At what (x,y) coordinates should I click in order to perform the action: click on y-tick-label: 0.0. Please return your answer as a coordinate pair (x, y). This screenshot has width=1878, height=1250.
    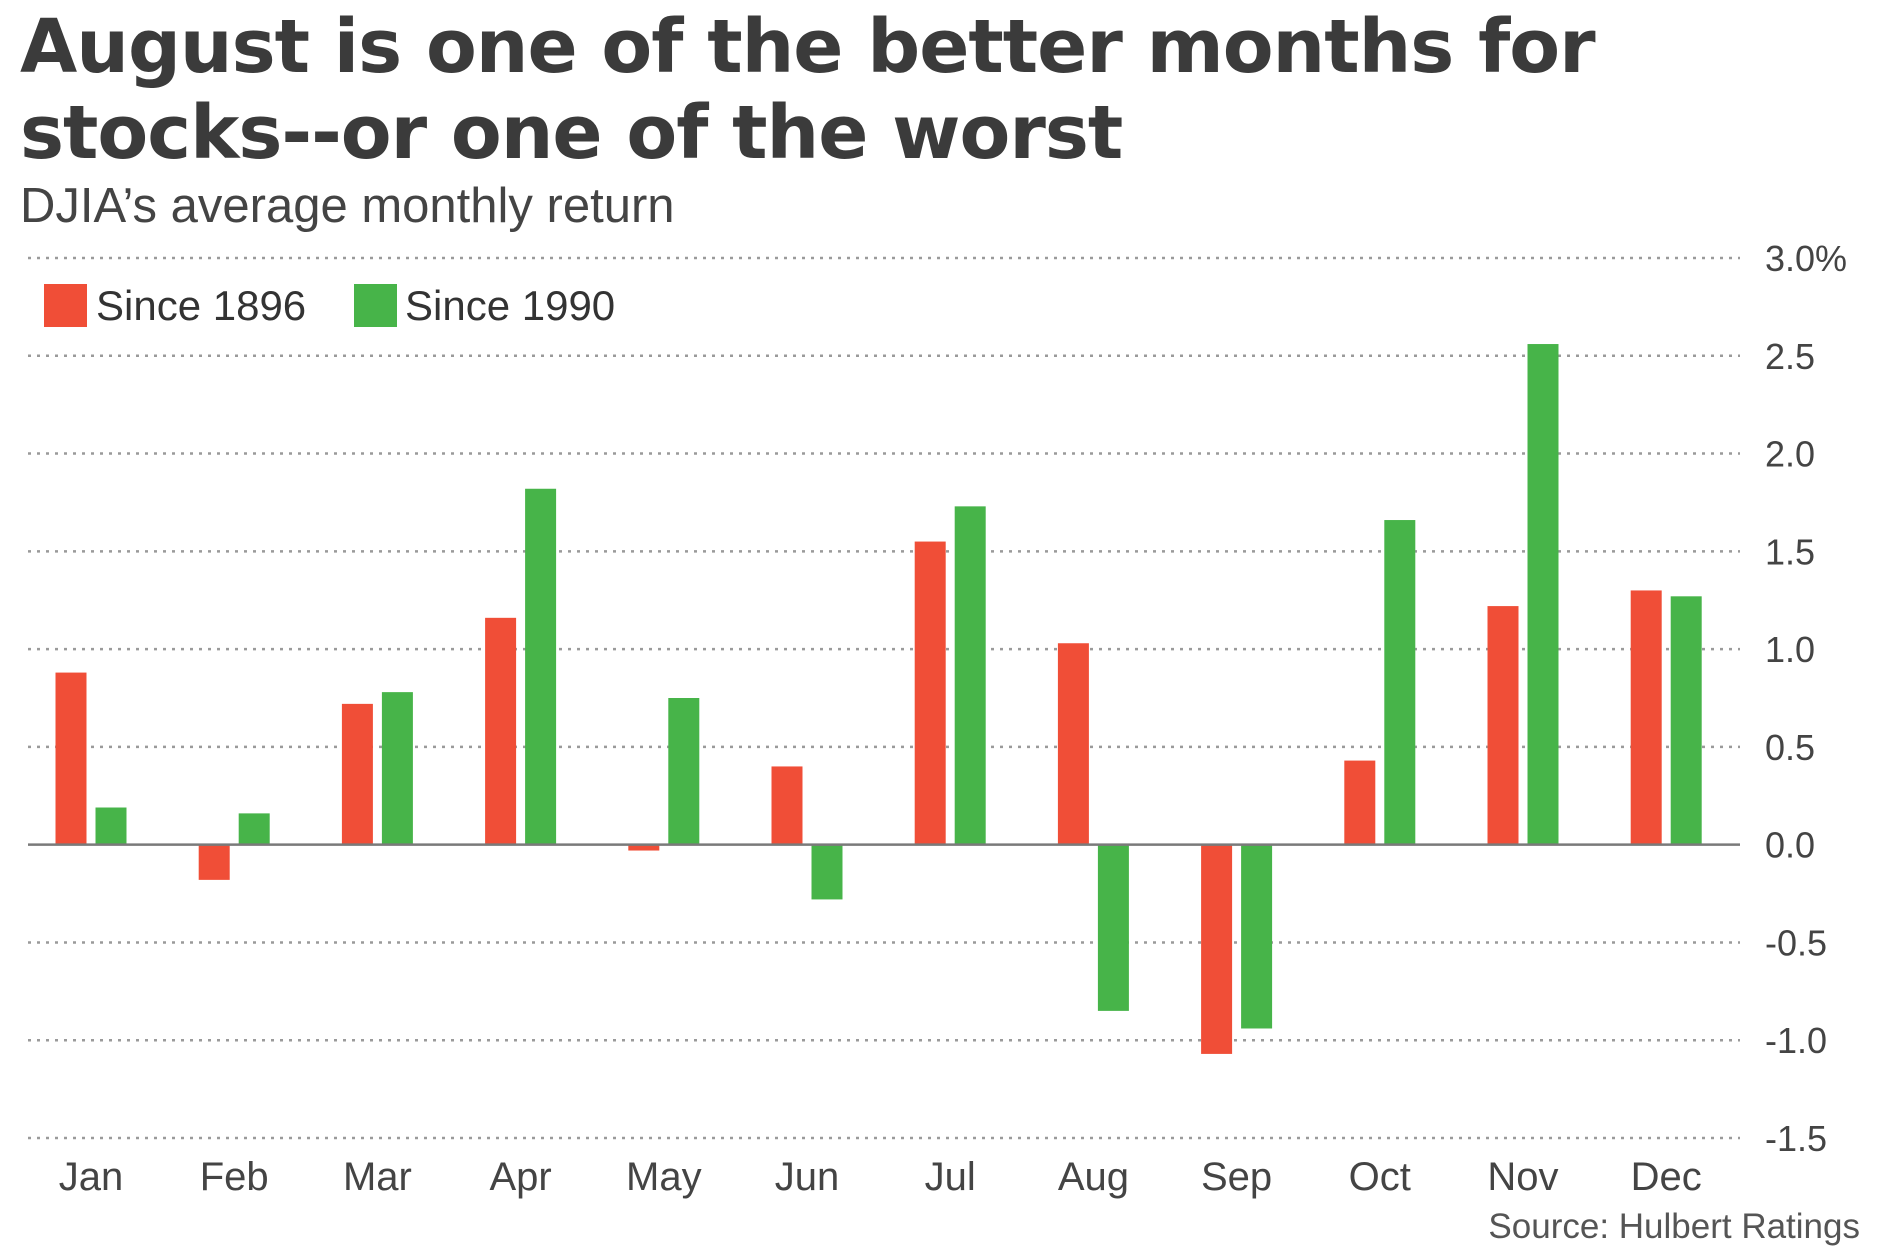
    Looking at the image, I should click on (1790, 845).